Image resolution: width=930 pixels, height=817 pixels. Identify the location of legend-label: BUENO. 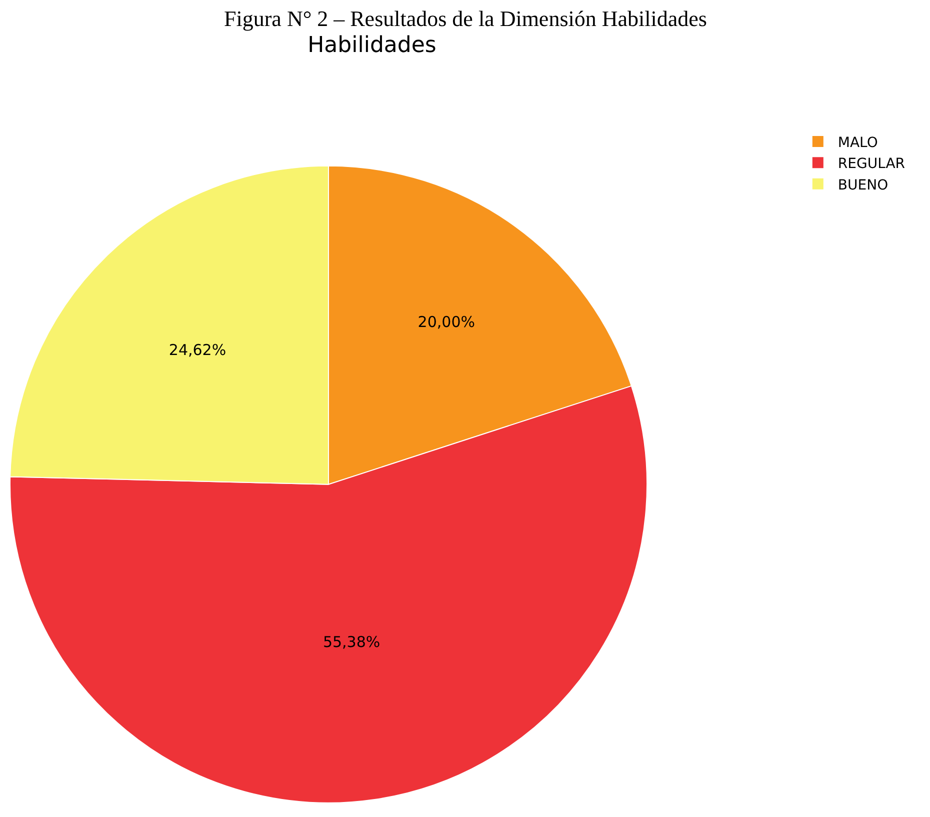
(863, 185).